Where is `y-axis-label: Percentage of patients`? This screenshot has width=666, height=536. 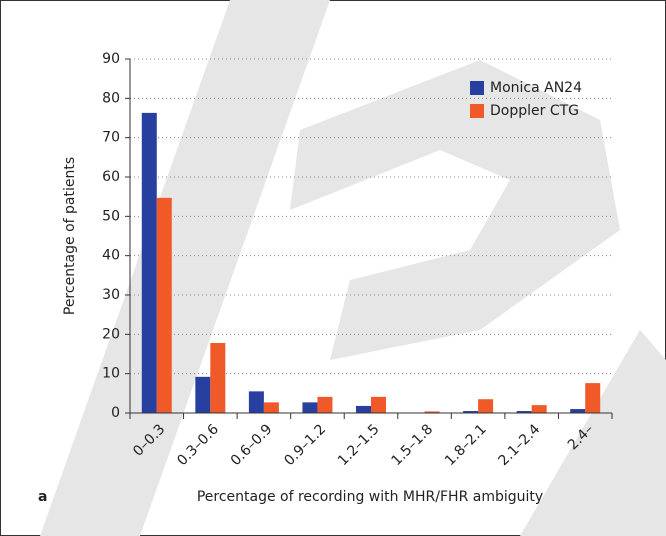 y-axis-label: Percentage of patients is located at coordinates (70, 236).